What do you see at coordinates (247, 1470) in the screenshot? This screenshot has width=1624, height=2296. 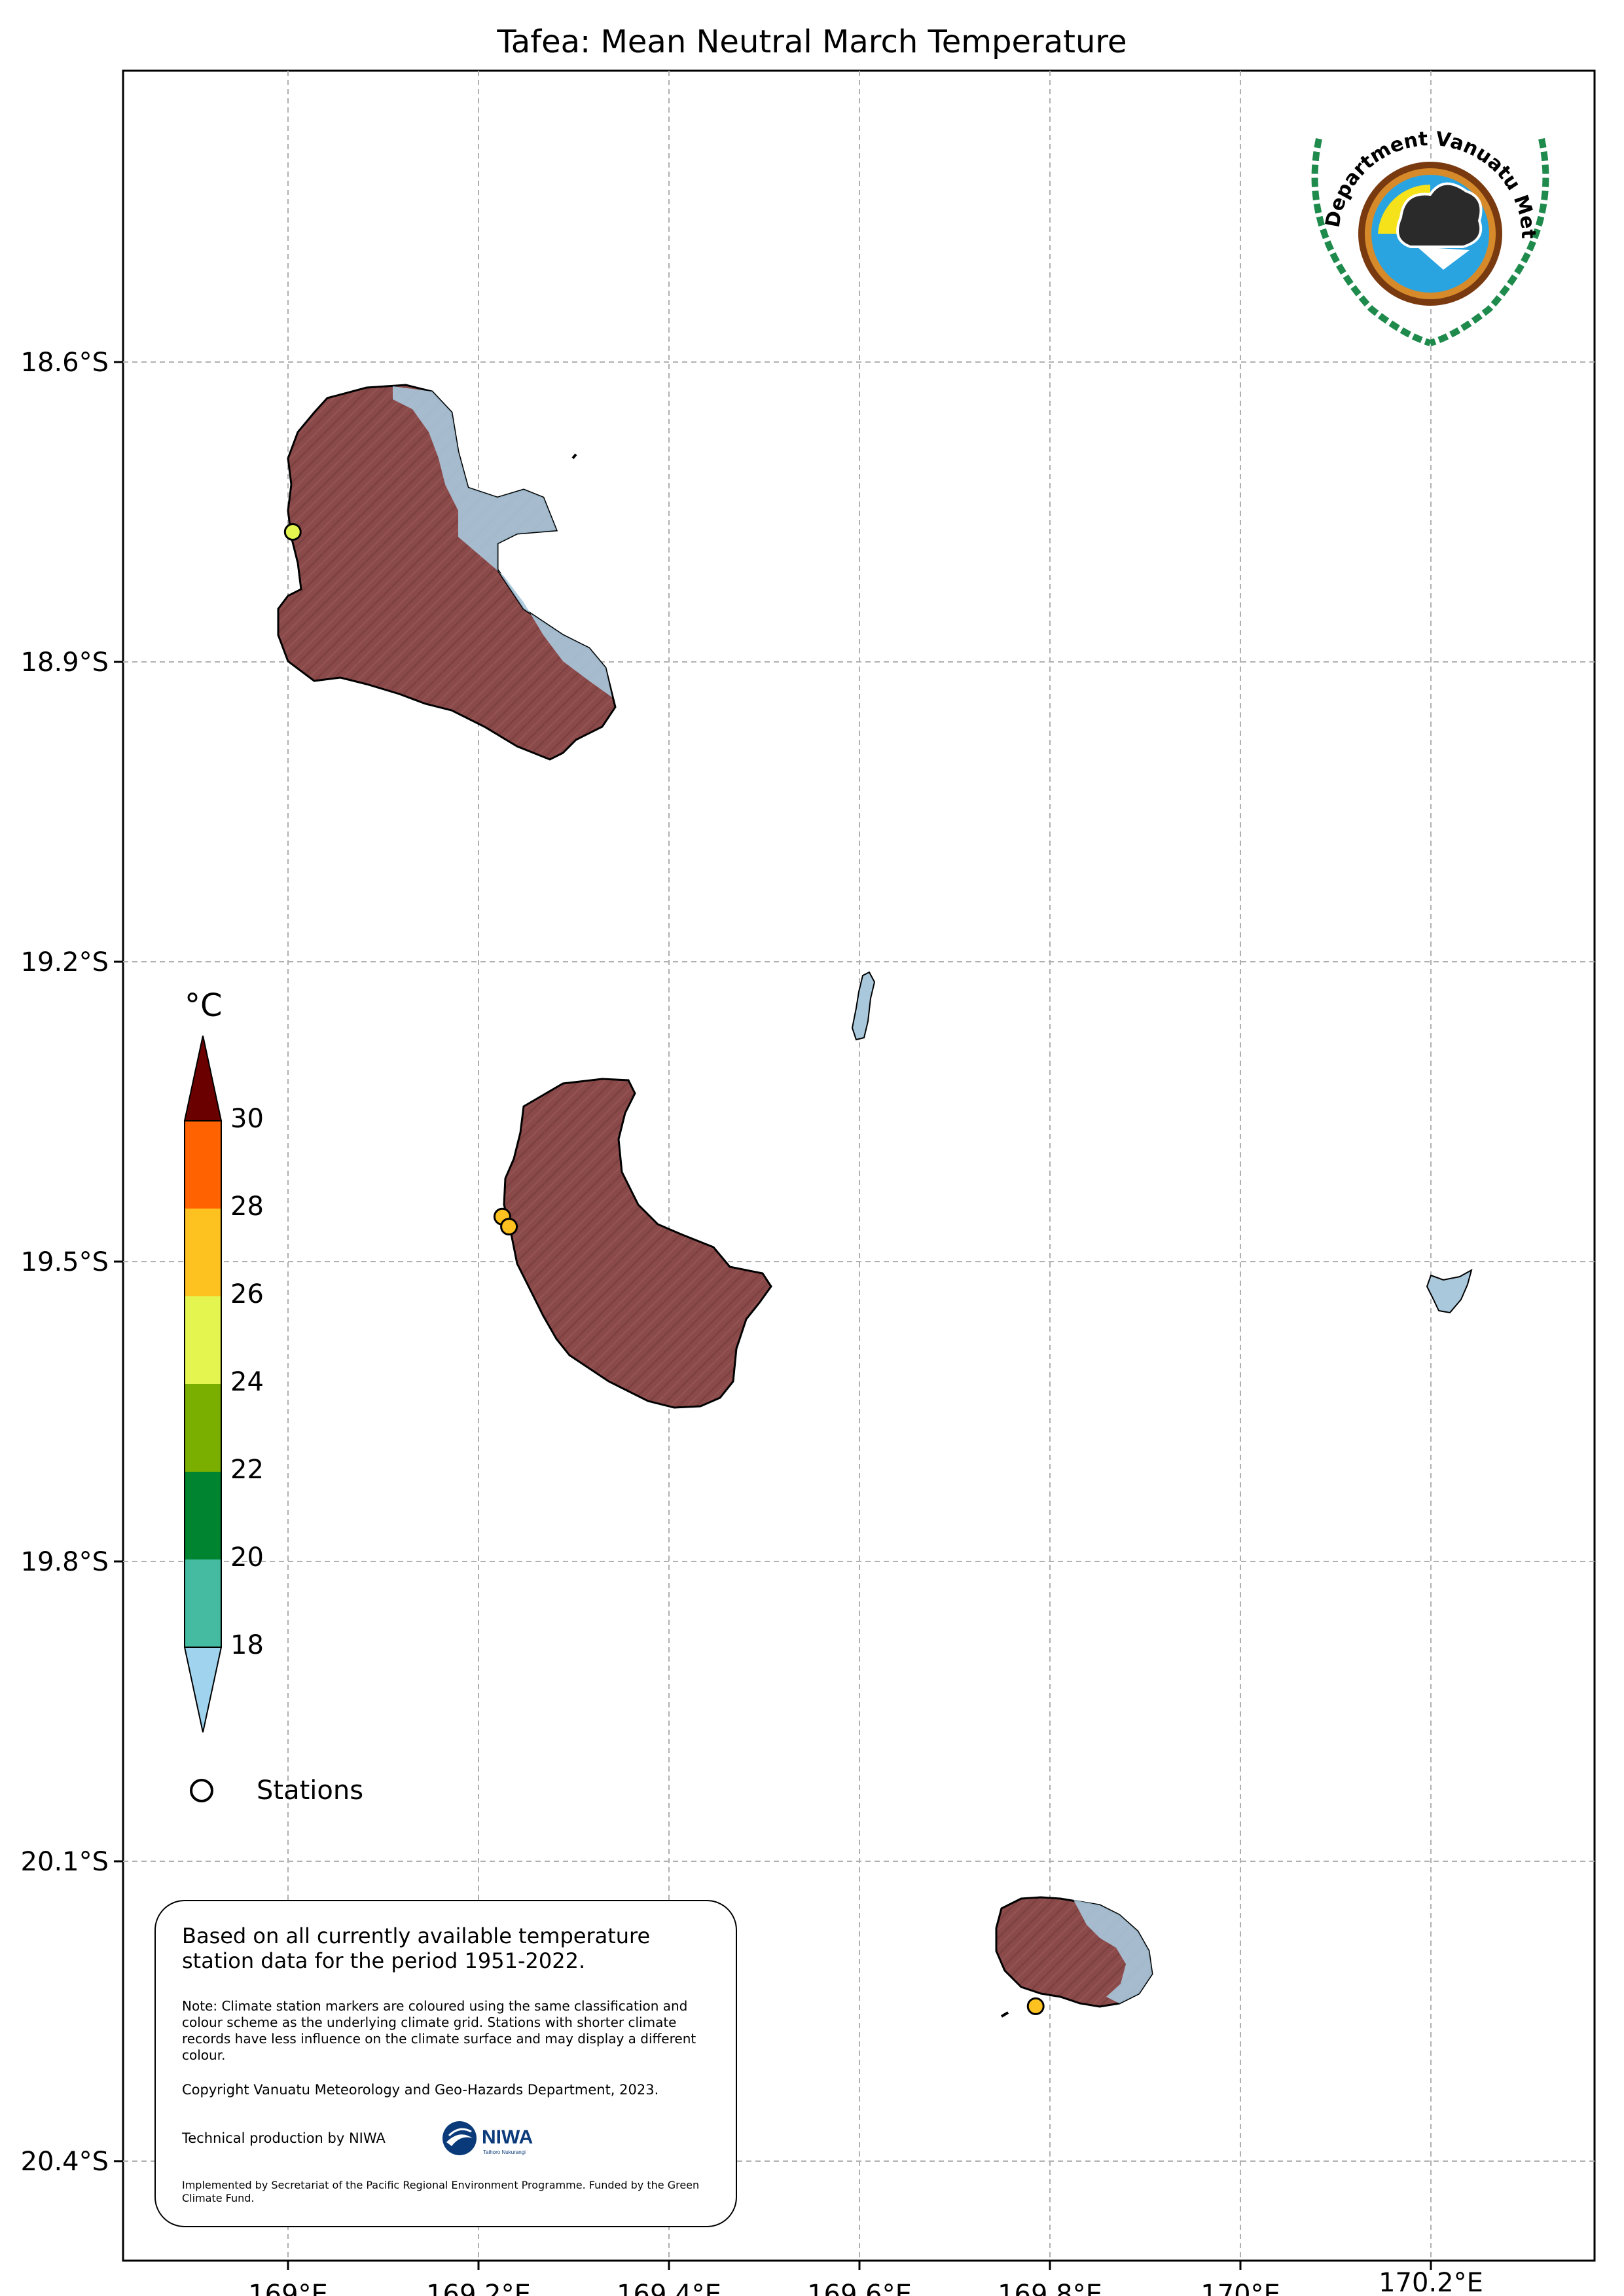 I see `colorbar-label: 22` at bounding box center [247, 1470].